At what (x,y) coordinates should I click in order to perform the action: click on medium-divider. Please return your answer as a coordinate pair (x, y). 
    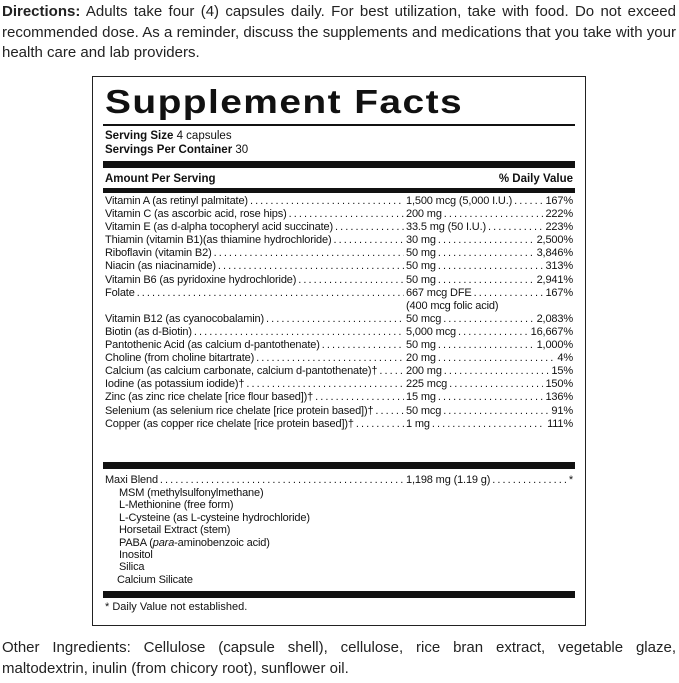
    Looking at the image, I should click on (339, 190).